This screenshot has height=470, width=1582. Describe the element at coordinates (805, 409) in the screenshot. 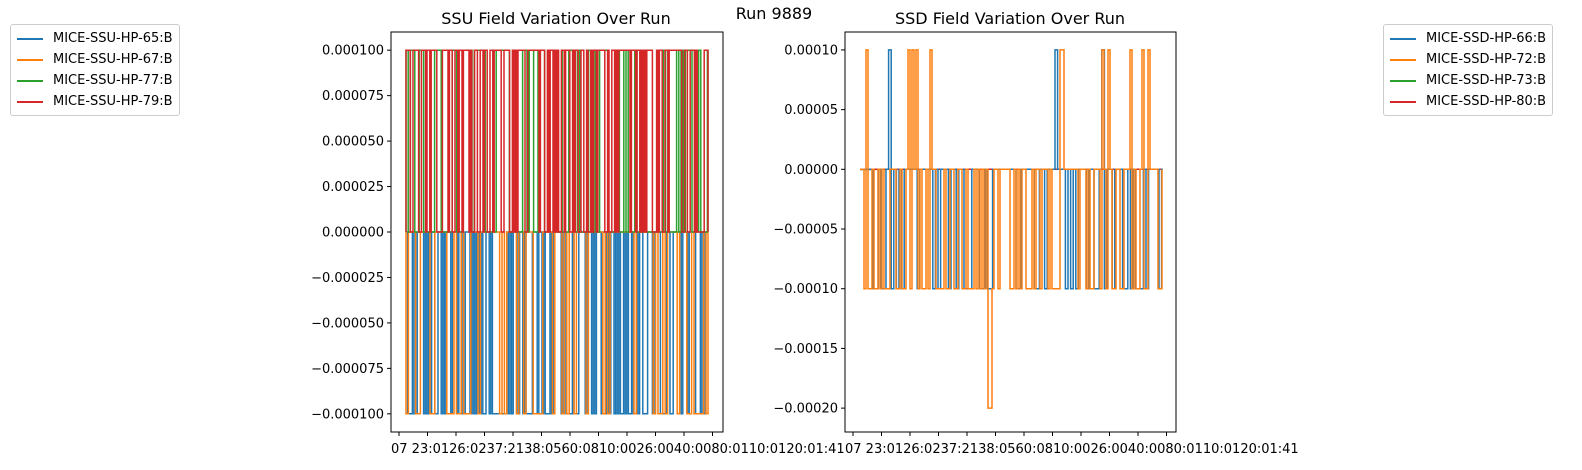

I see `ssd-y-tick-label: −0.00020` at that location.